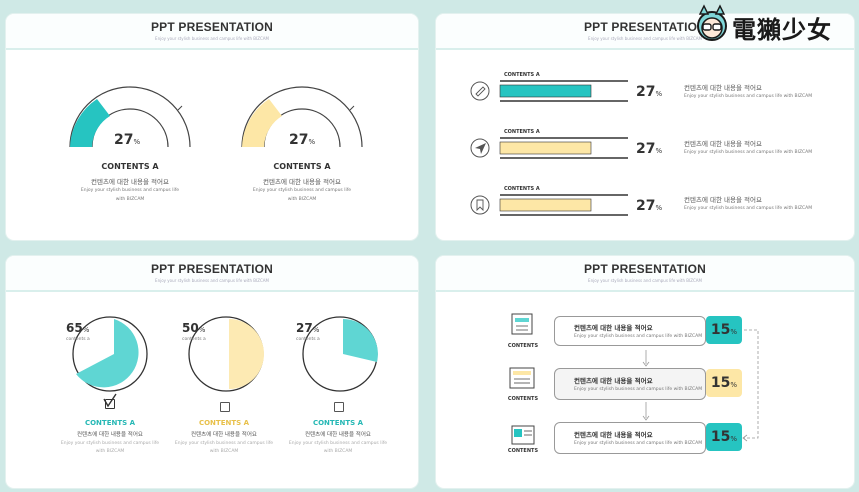  I want to click on bar-graphics, so click(549, 148).